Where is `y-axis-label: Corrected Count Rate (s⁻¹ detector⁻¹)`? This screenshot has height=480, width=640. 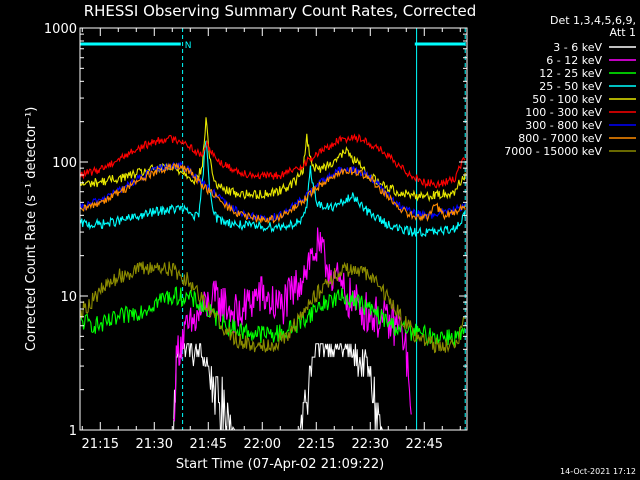 y-axis-label: Corrected Count Rate (s⁻¹ detector⁻¹) is located at coordinates (31, 229).